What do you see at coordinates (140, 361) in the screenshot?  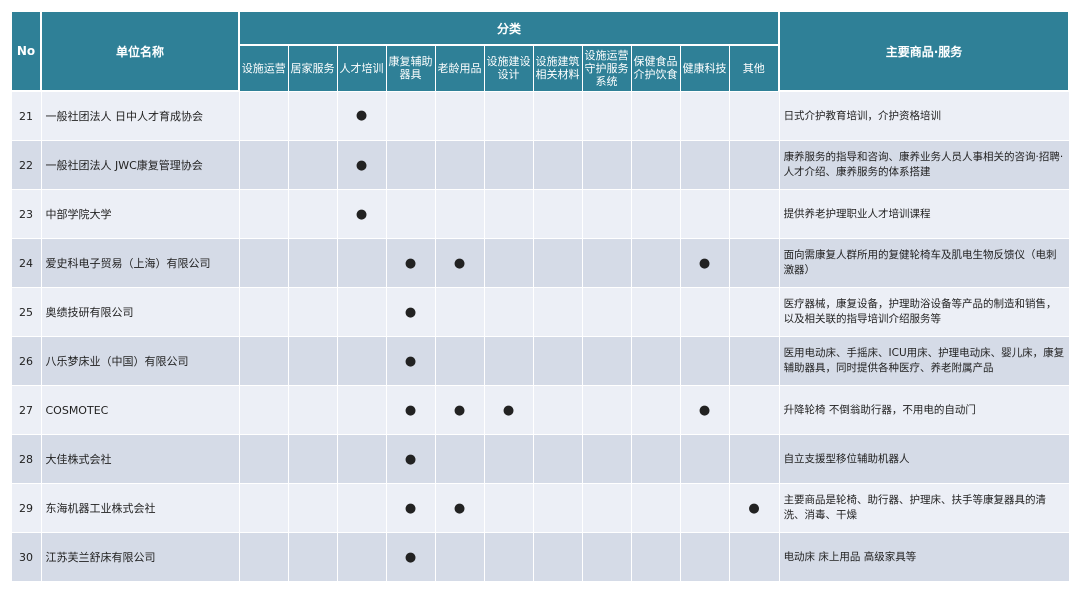 I see `company-name: 八乐梦床业（中国）有限公司` at bounding box center [140, 361].